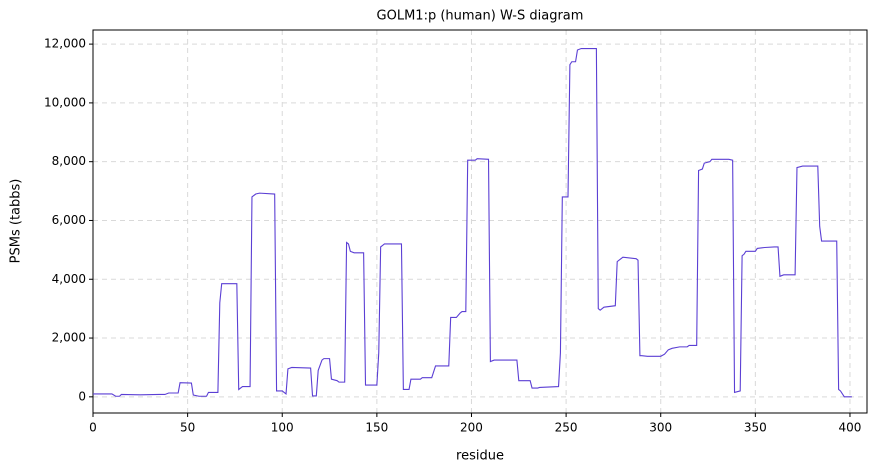 This screenshot has height=474, width=878. Describe the element at coordinates (850, 428) in the screenshot. I see `x-tick-label: 400` at that location.